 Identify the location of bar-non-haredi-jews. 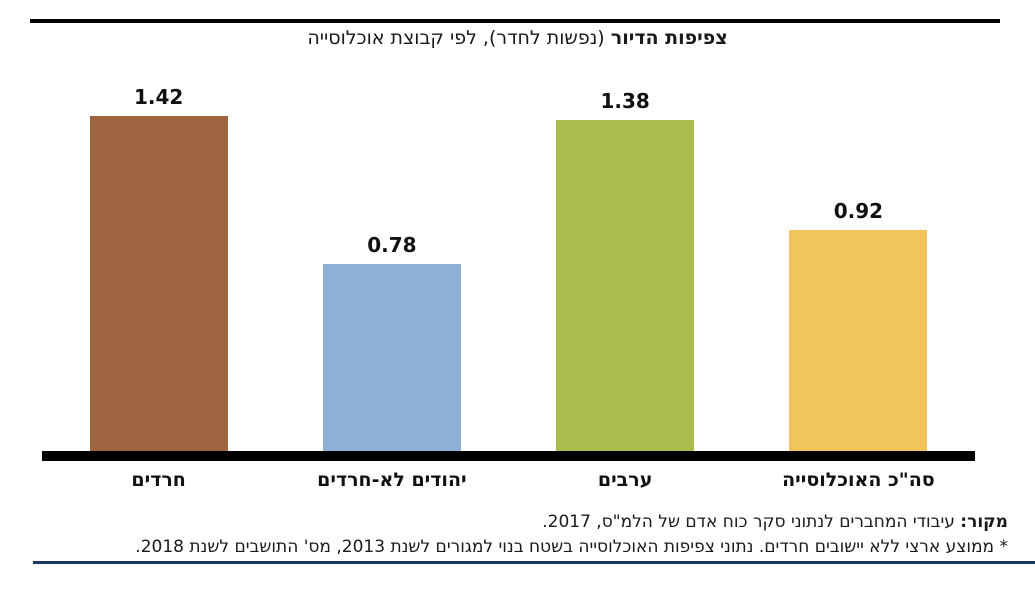
(391, 357).